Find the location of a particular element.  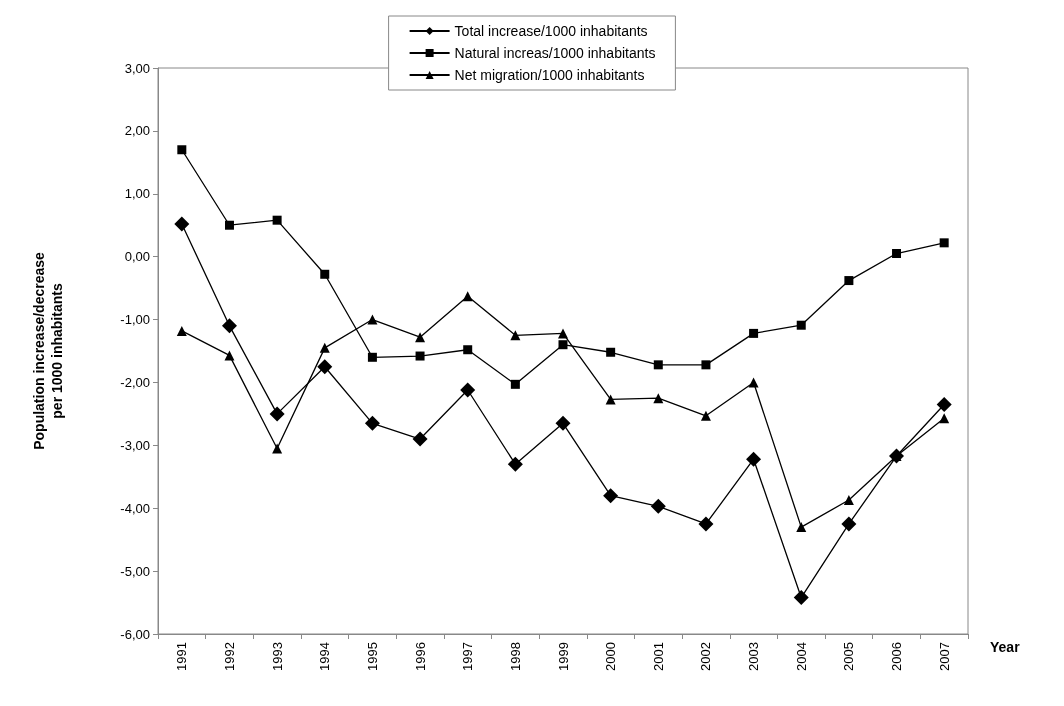

x-tick-label: 2005 is located at coordinates (849, 656).